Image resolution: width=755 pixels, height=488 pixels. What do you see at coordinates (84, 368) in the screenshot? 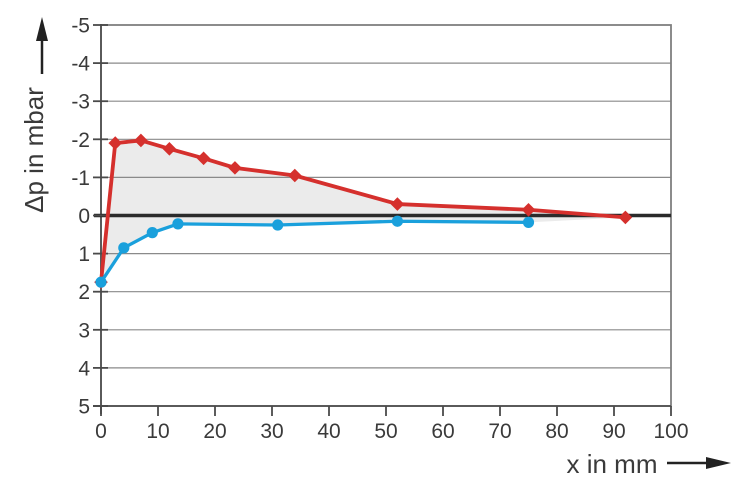
I see `y-tick-label: 4` at bounding box center [84, 368].